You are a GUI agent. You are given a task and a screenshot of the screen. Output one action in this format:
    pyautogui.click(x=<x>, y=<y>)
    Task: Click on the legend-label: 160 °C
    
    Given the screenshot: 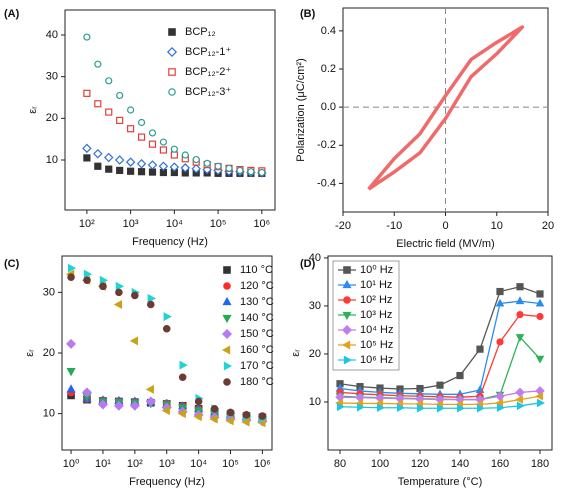 What is the action you would take?
    pyautogui.click(x=257, y=350)
    